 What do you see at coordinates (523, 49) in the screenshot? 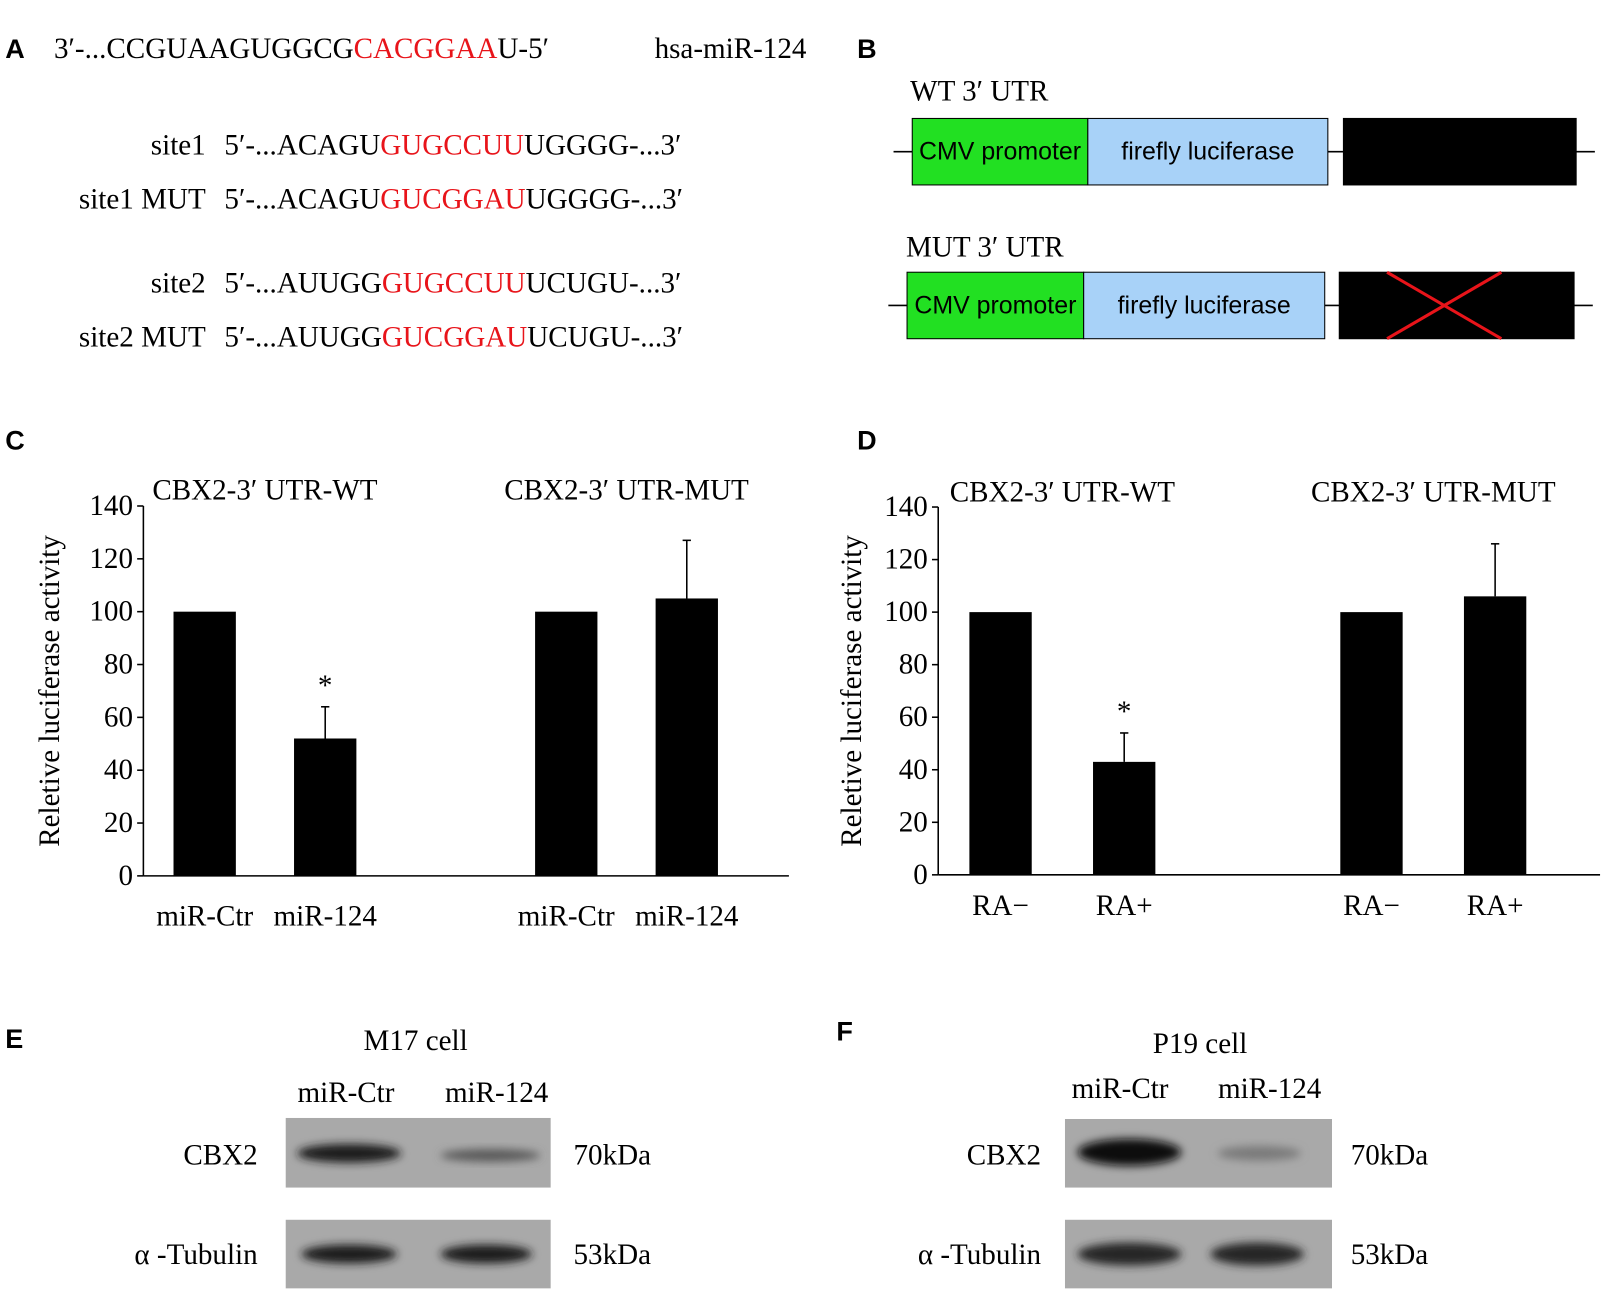
I see `sequence-part: U-5′` at bounding box center [523, 49].